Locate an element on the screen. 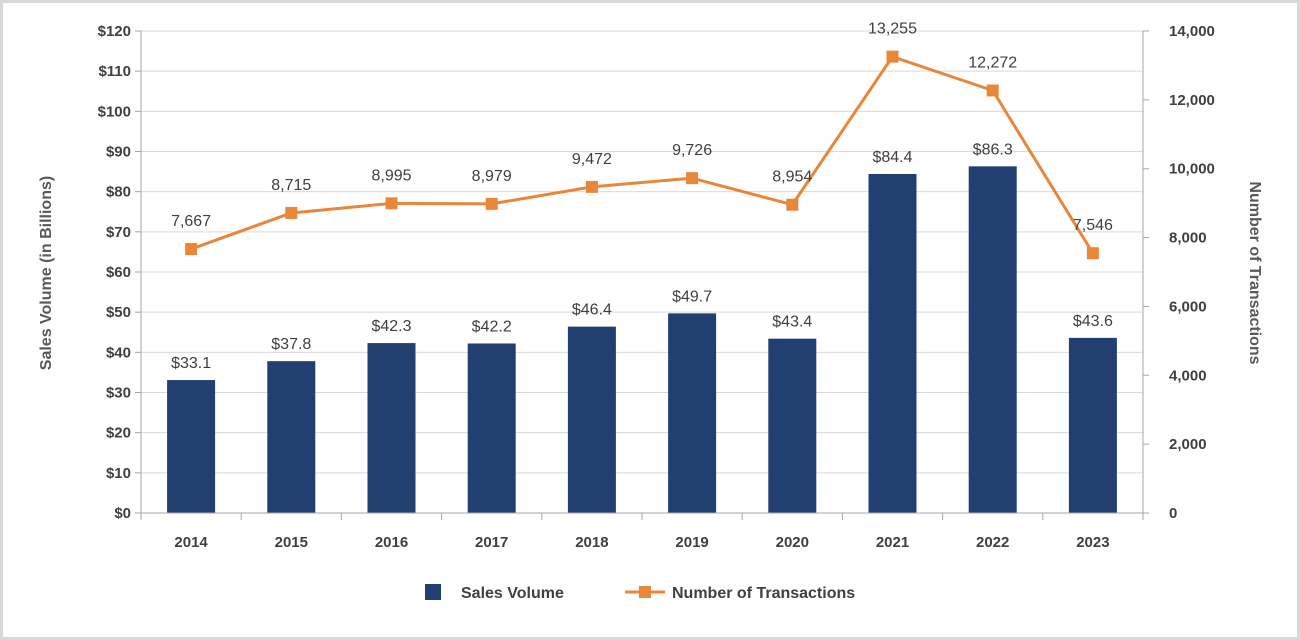 This screenshot has height=640, width=1300. x-tick-label: 2021 is located at coordinates (892, 542).